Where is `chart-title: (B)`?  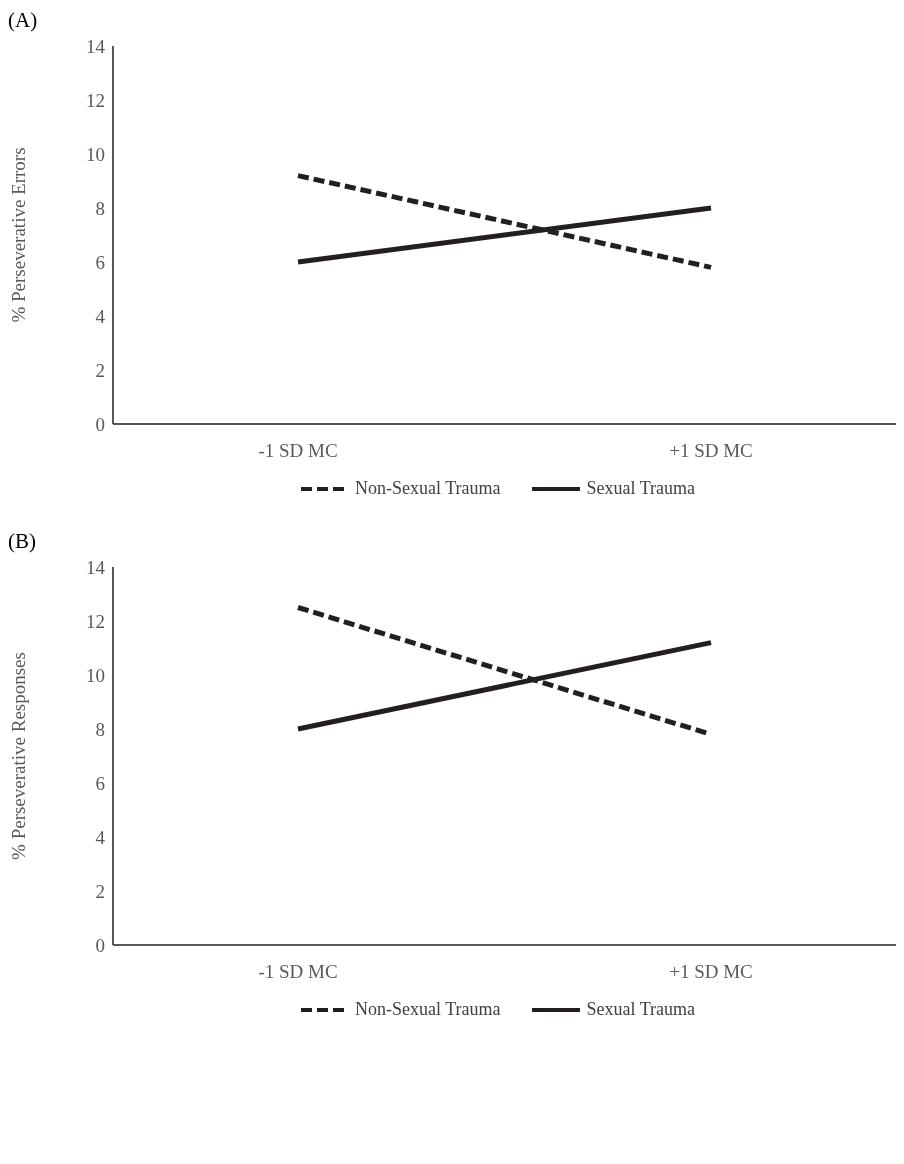 chart-title: (B) is located at coordinates (22, 542).